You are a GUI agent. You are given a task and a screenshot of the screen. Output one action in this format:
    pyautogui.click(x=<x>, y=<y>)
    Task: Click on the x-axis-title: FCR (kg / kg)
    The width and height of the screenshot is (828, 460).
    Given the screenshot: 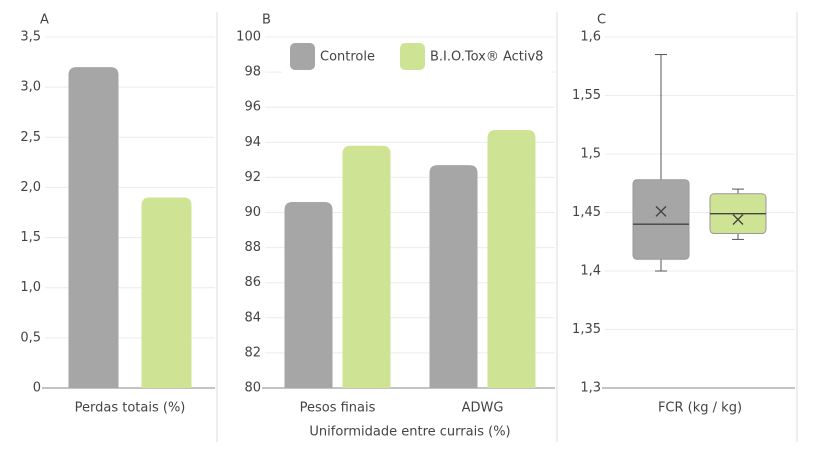 What is the action you would take?
    pyautogui.click(x=700, y=408)
    